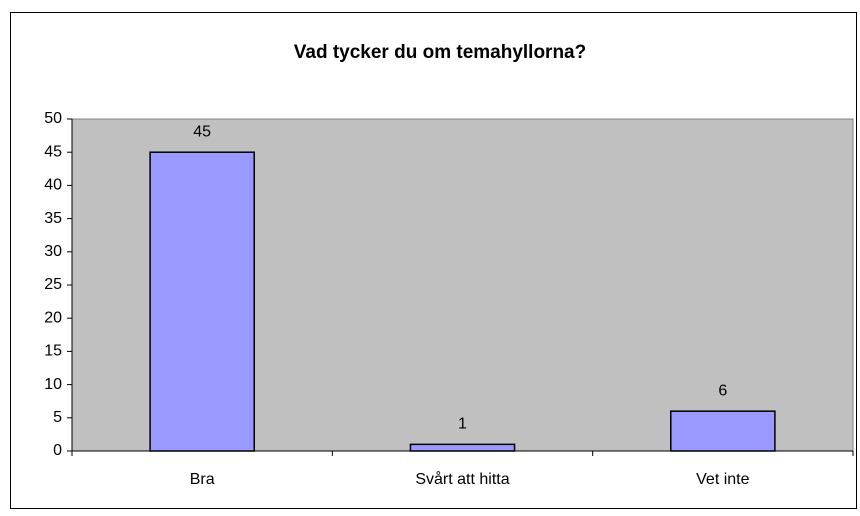 Image resolution: width=860 pixels, height=516 pixels. Describe the element at coordinates (53, 284) in the screenshot. I see `y-tick-label: 25` at that location.